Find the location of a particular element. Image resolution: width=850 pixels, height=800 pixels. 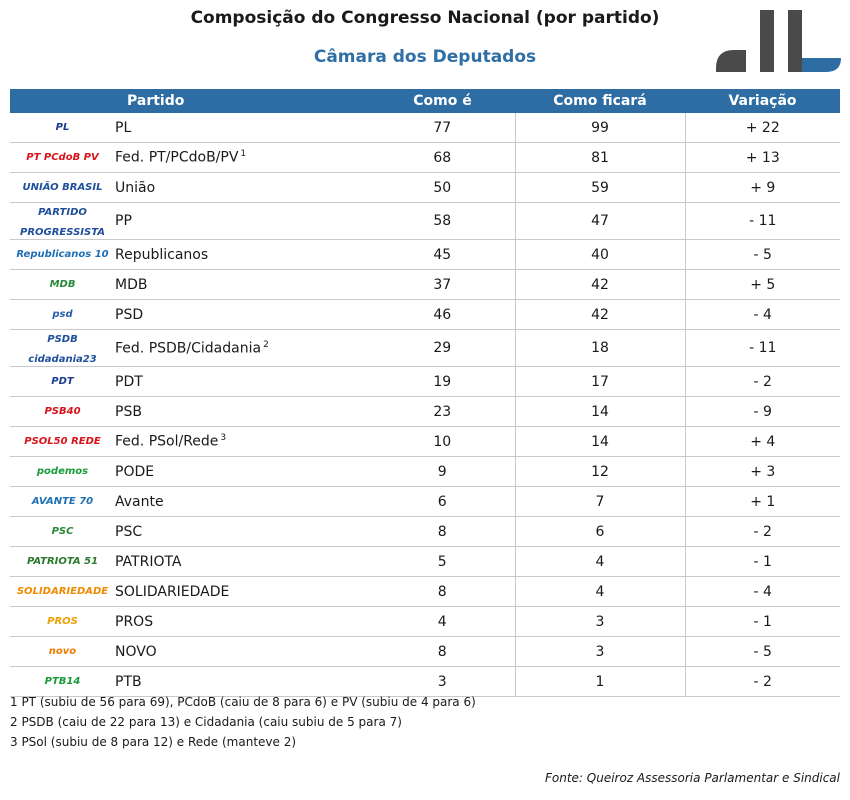

party-logo-cell: SOLIDARIEDADE is located at coordinates (62, 591).